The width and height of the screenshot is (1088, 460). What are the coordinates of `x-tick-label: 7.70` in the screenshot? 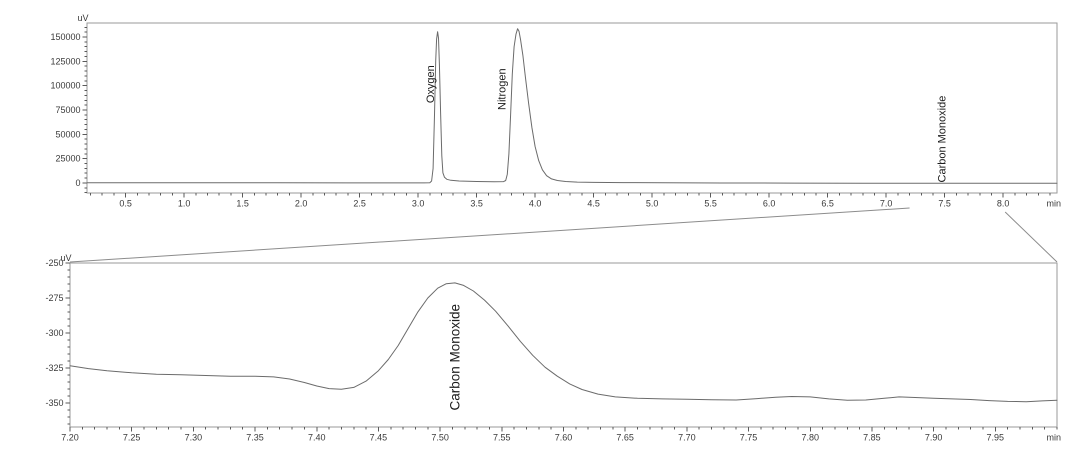 It's located at (687, 438).